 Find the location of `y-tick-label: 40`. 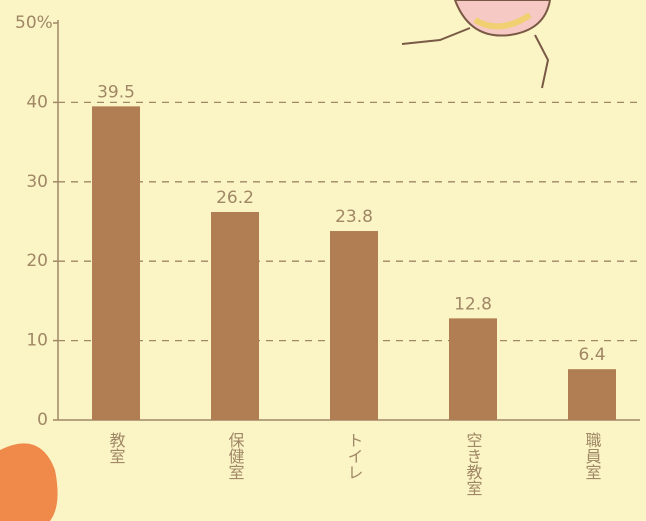

y-tick-label: 40 is located at coordinates (37, 102).